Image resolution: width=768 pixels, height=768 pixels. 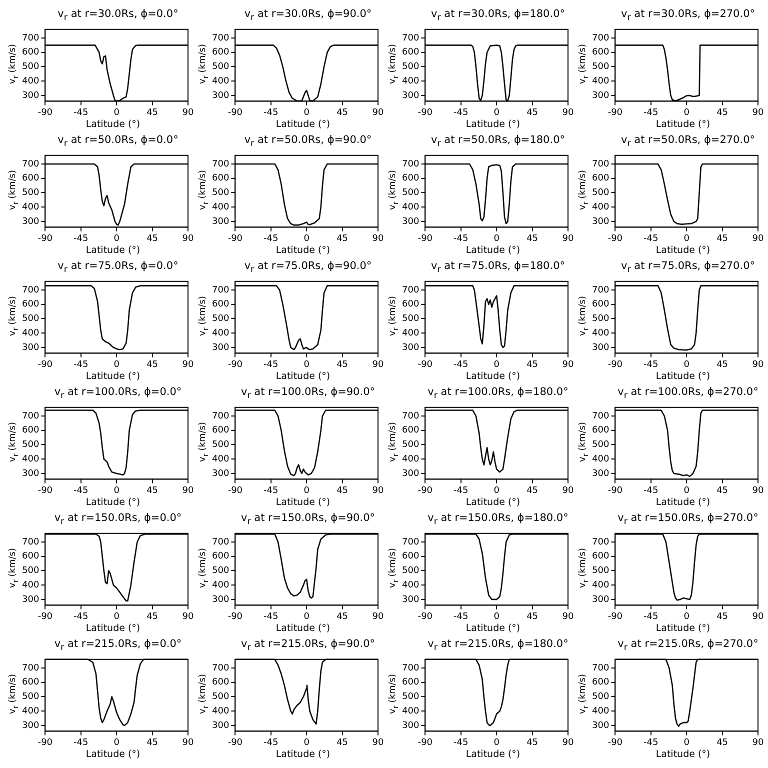 What do you see at coordinates (118, 142) in the screenshot?
I see `chart-title: v$_{r}$ at r=50.0Rs, ϕ=0.0°` at bounding box center [118, 142].